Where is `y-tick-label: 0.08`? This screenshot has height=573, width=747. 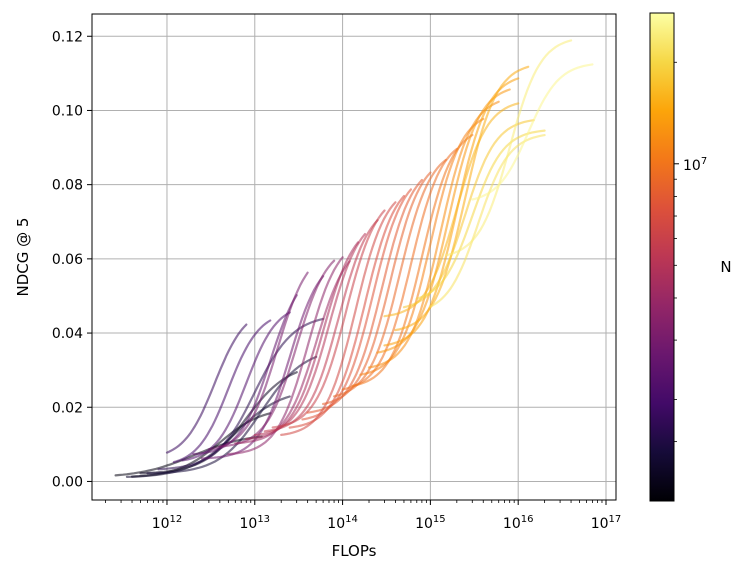
y-tick-label: 0.08 is located at coordinates (67, 186).